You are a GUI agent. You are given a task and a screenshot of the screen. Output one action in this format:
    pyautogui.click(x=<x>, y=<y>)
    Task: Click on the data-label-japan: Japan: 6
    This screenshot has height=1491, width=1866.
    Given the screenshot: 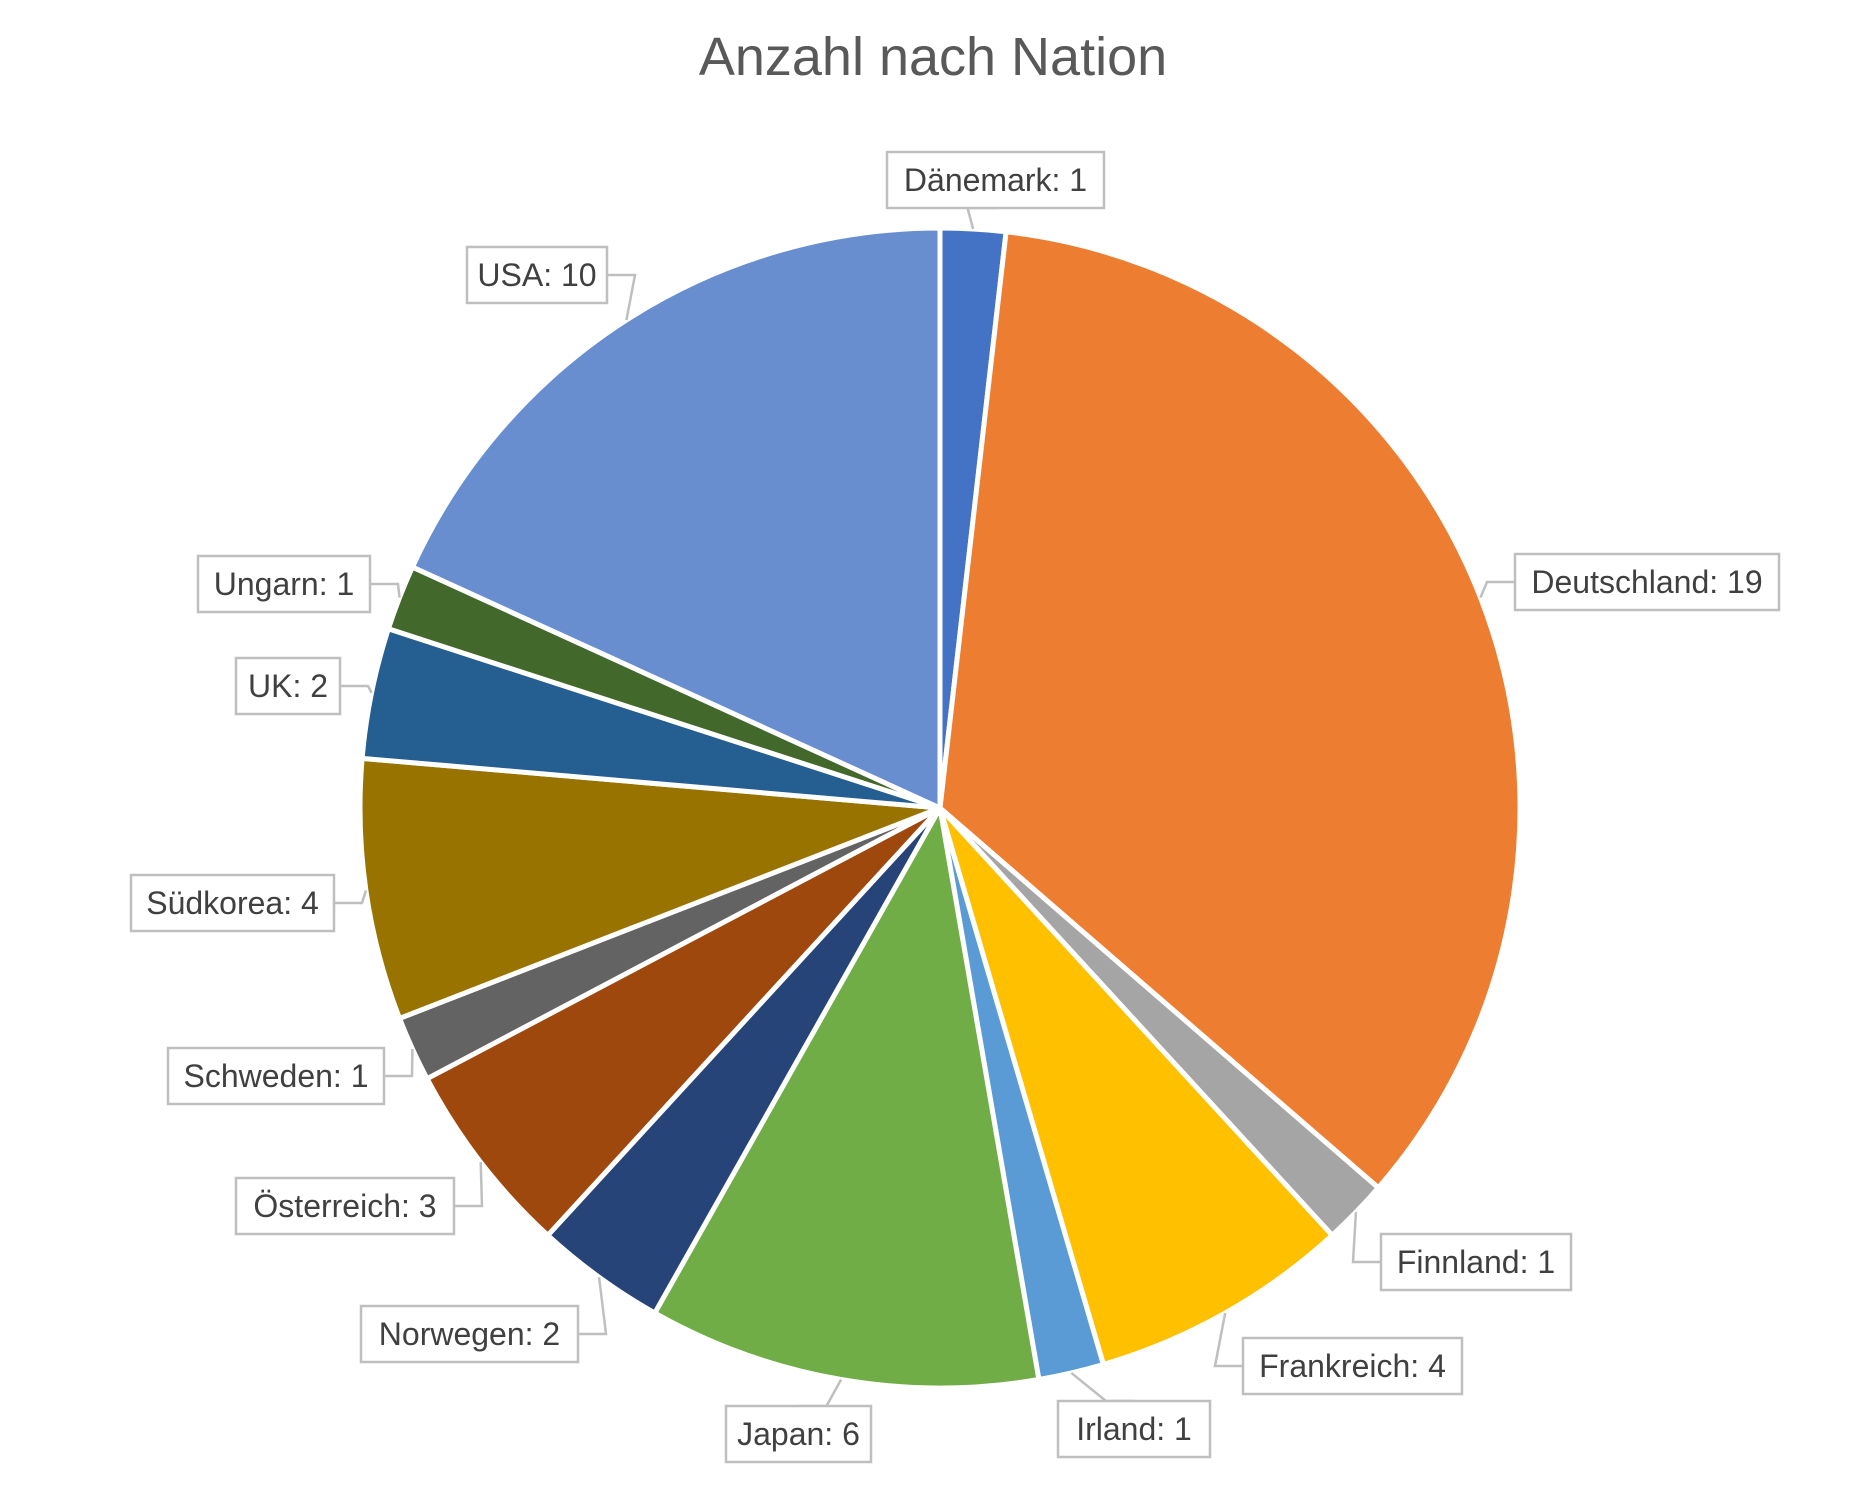 What is the action you would take?
    pyautogui.click(x=798, y=1434)
    